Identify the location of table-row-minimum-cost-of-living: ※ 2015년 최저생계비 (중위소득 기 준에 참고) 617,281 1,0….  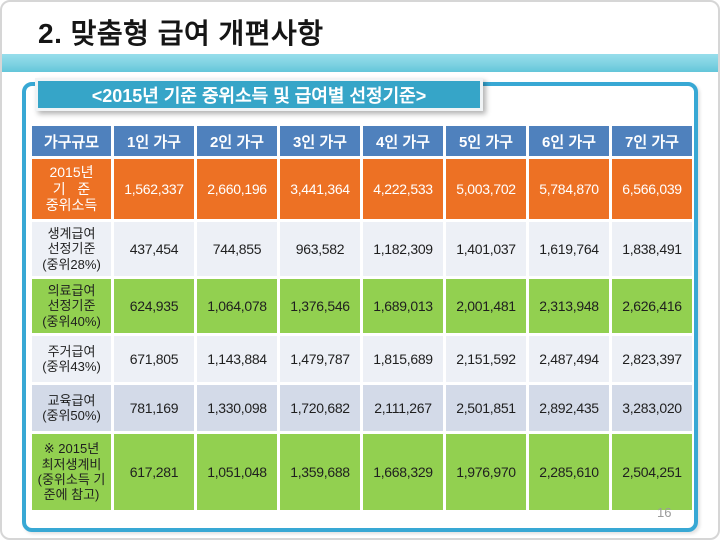
(362, 472).